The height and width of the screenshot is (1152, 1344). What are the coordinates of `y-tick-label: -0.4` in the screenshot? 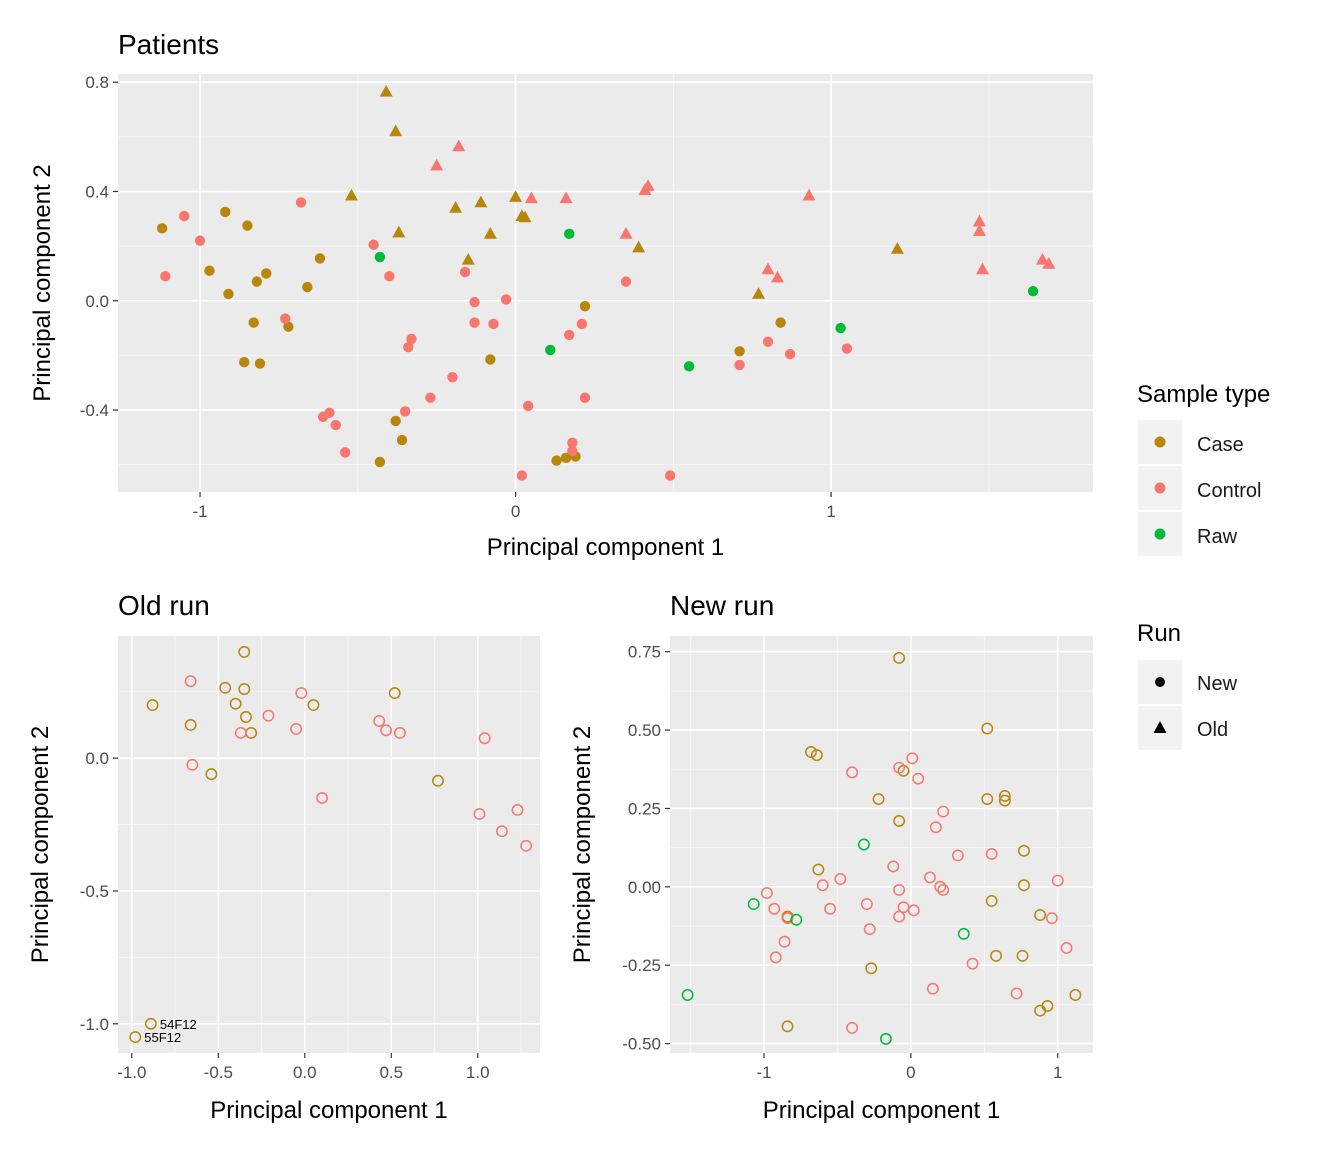 It's located at (94, 410).